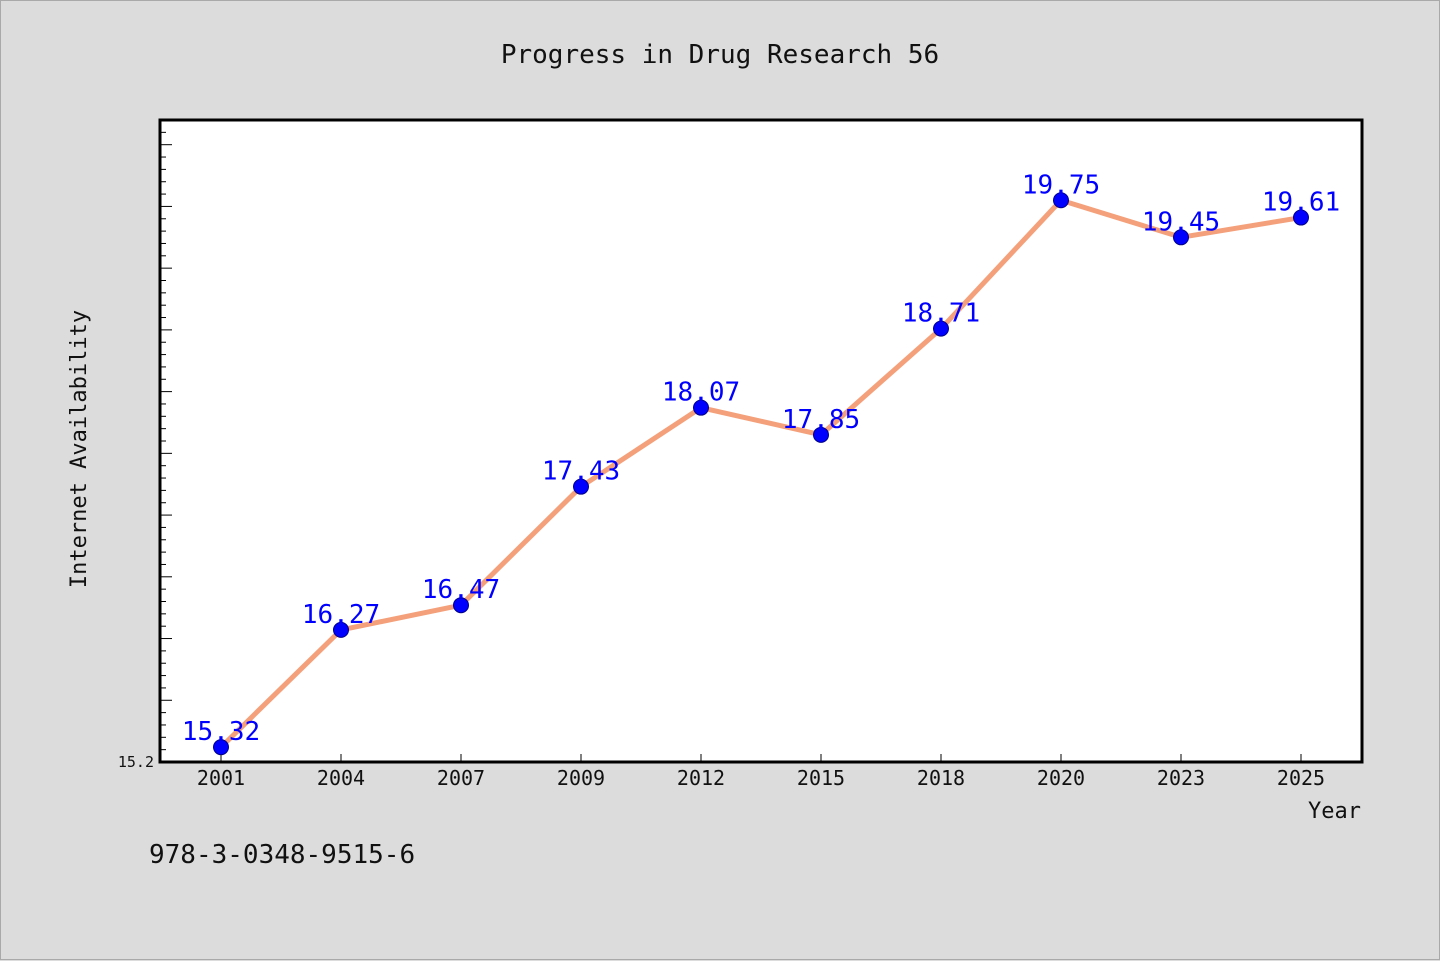 Image resolution: width=1440 pixels, height=961 pixels. Describe the element at coordinates (1061, 778) in the screenshot. I see `x-tick-label: 2020` at that location.